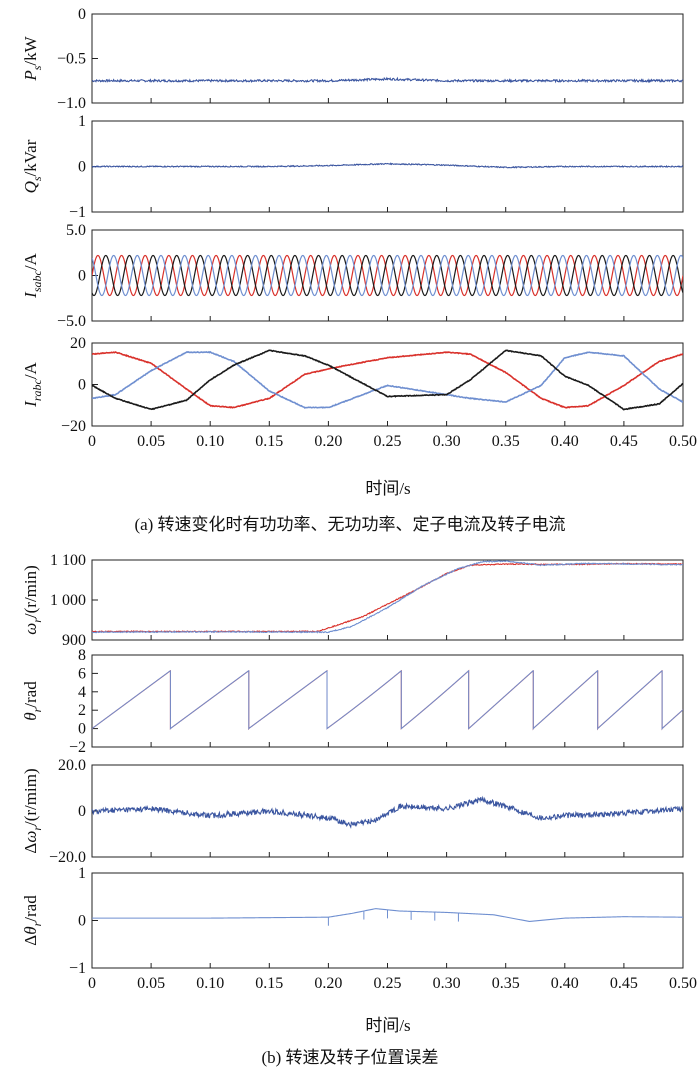  Describe the element at coordinates (32, 275) in the screenshot. I see `y-axis-label-isabc: Isabc/A` at that location.